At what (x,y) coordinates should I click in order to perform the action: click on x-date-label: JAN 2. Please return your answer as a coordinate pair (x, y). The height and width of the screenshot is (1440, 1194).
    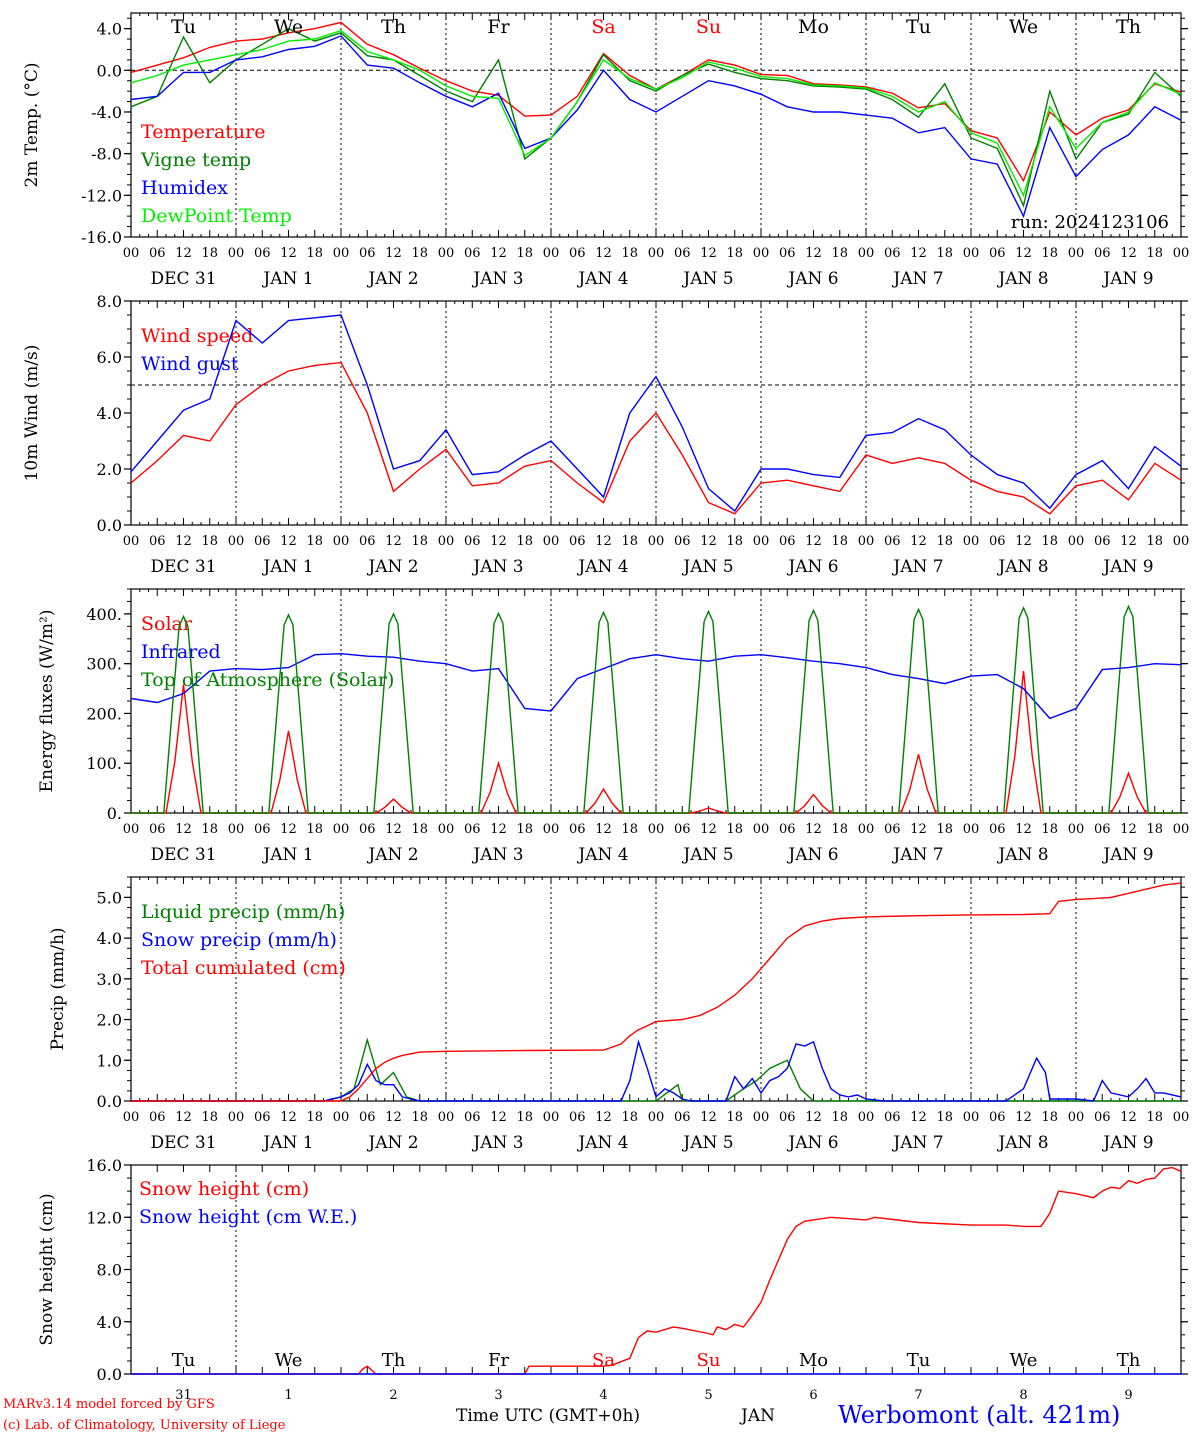
    Looking at the image, I should click on (392, 279).